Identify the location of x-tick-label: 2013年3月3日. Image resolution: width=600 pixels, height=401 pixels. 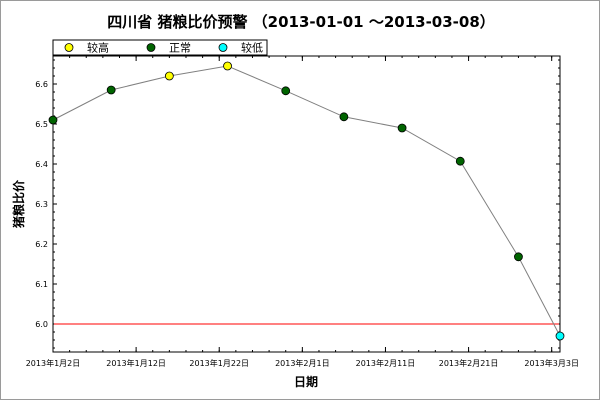
(551, 363).